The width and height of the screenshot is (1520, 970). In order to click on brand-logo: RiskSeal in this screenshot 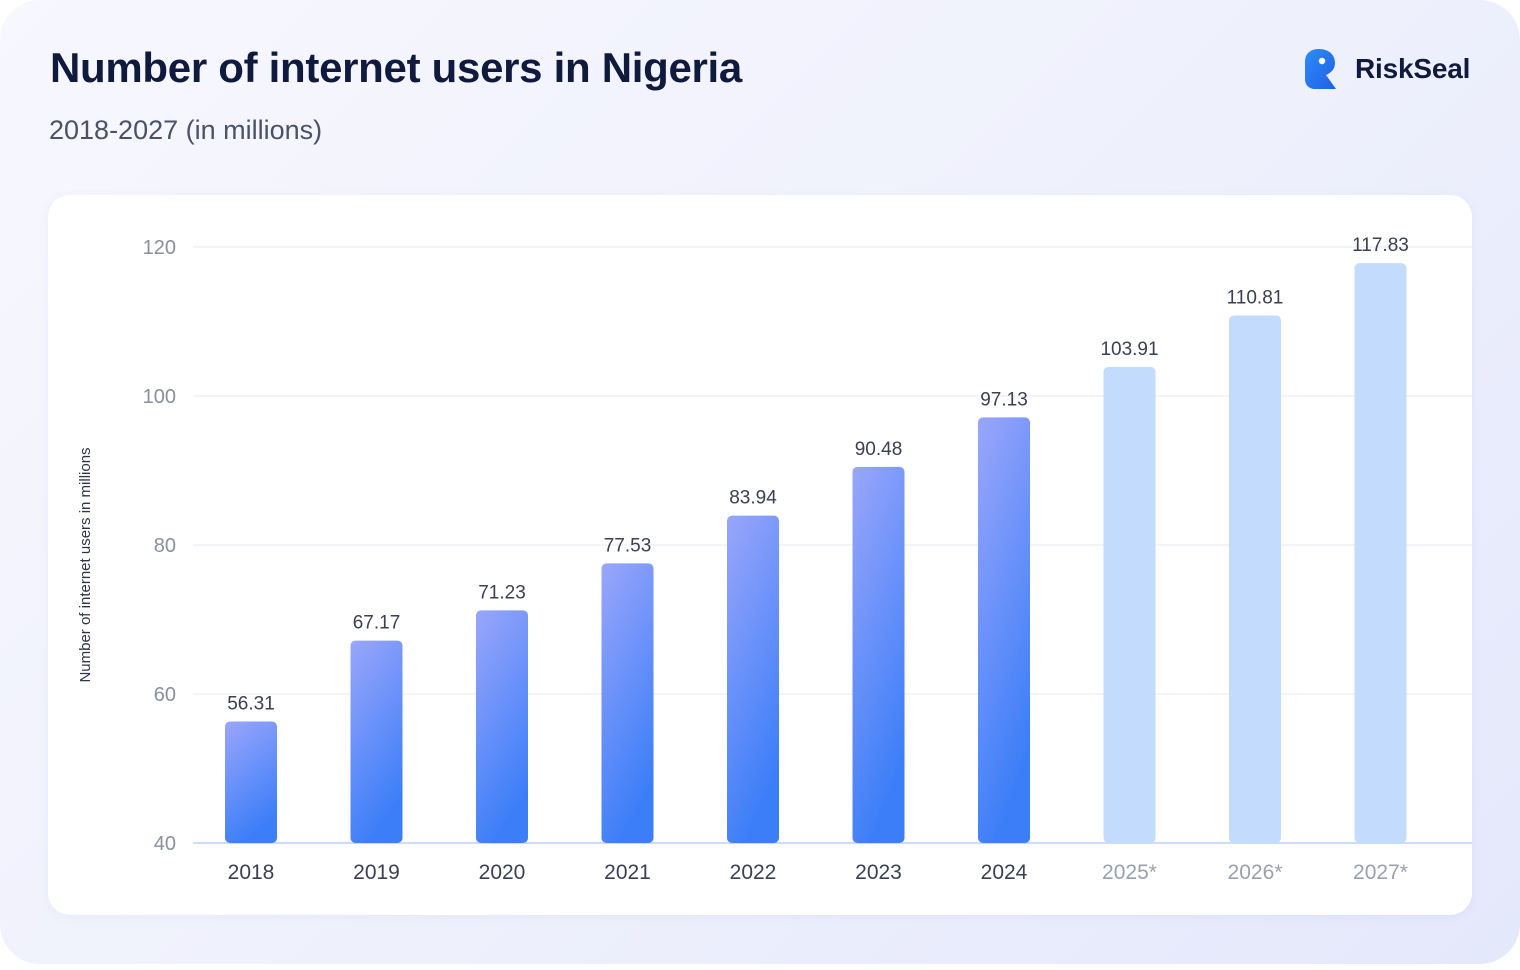, I will do `click(1386, 69)`.